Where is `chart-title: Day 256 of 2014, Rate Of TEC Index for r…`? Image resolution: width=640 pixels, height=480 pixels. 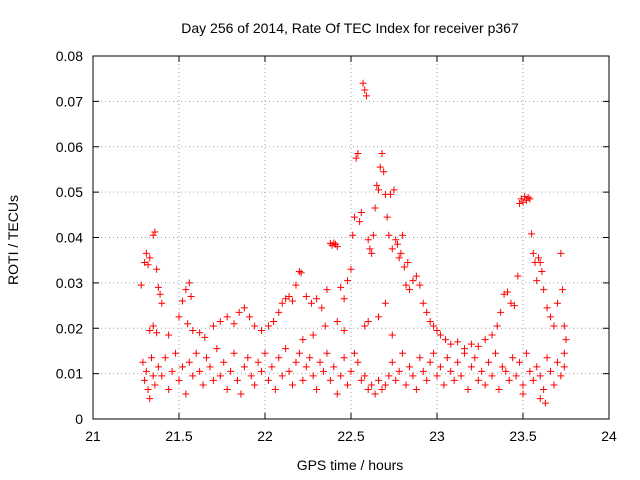 chart-title: Day 256 of 2014, Rate Of TEC Index for r… is located at coordinates (350, 28).